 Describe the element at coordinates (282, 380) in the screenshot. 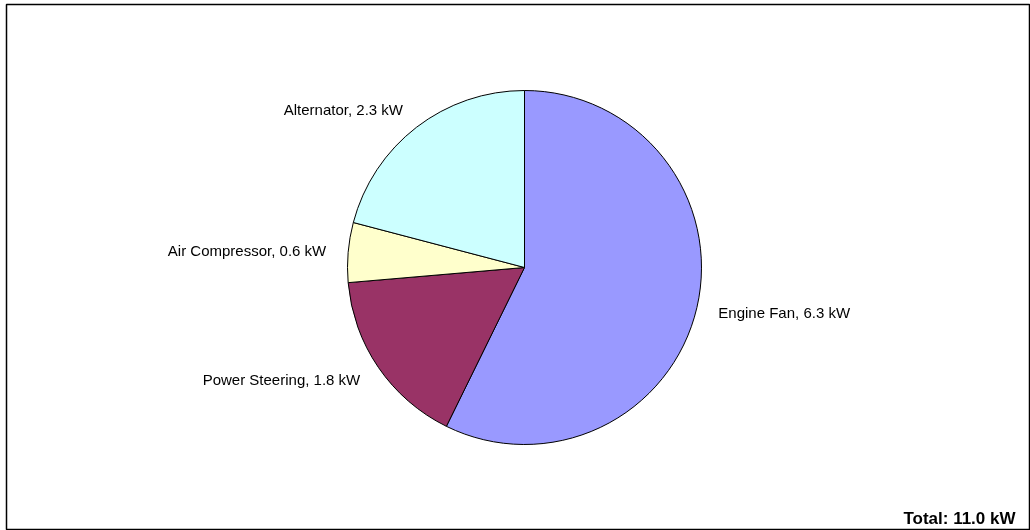

I see `slice-label: Power Steering, 1.8 kW` at that location.